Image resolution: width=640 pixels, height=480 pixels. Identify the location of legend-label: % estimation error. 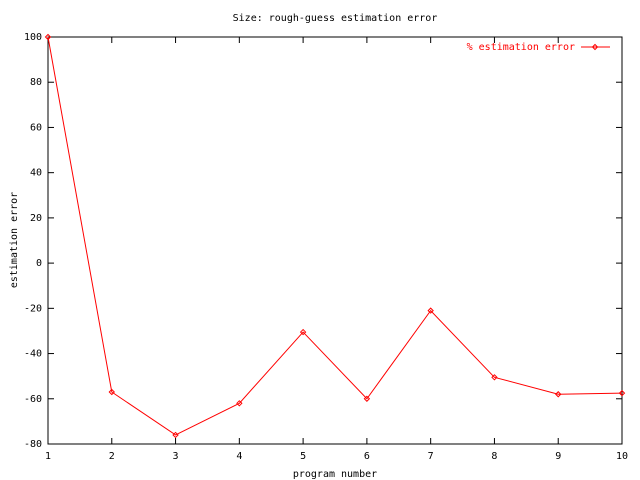
(521, 47).